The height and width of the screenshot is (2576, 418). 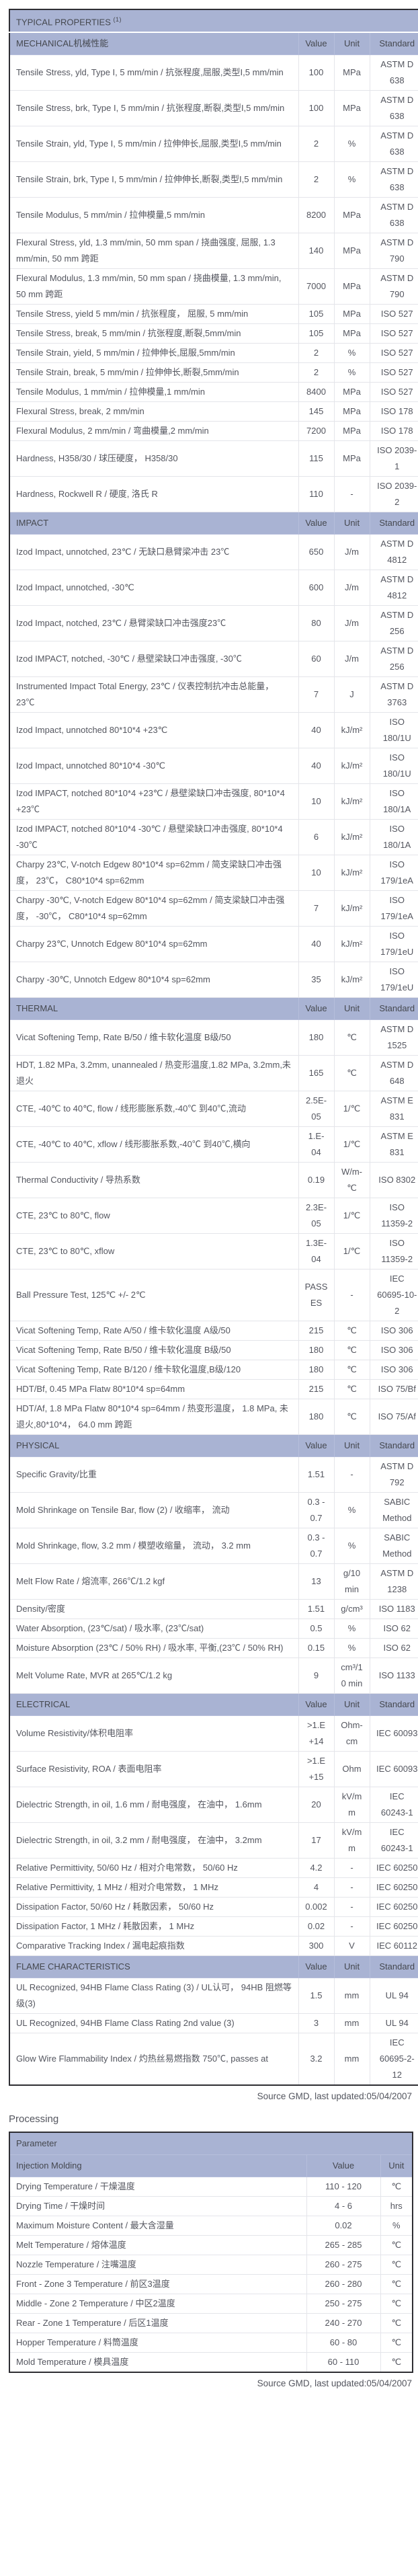 What do you see at coordinates (154, 1967) in the screenshot?
I see `section-title: FLAME CHARACTERISTICS` at bounding box center [154, 1967].